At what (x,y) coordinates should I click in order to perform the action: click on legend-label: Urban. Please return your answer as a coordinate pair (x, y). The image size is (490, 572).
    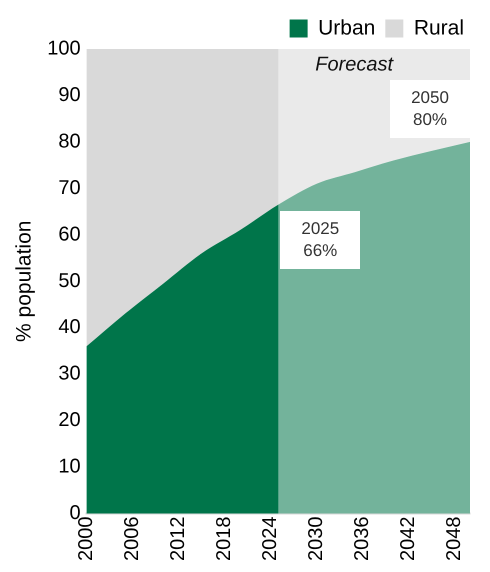
    Looking at the image, I should click on (347, 28).